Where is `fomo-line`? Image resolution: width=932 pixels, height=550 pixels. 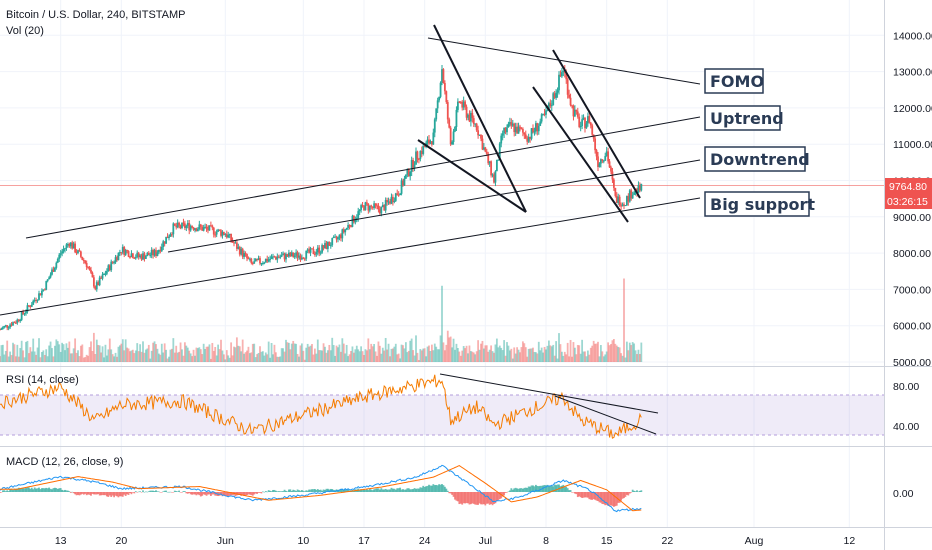 fomo-line is located at coordinates (564, 61).